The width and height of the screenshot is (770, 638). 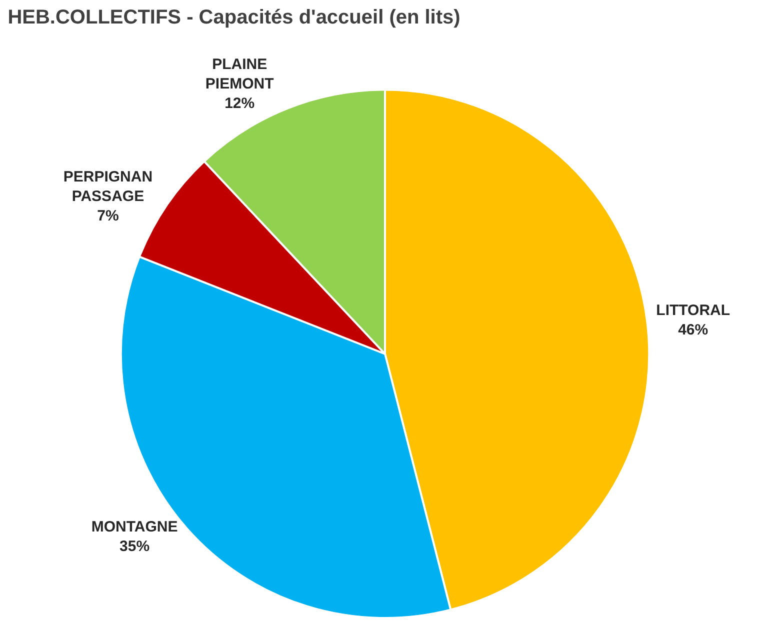 I want to click on data-label: 7%, so click(x=108, y=216).